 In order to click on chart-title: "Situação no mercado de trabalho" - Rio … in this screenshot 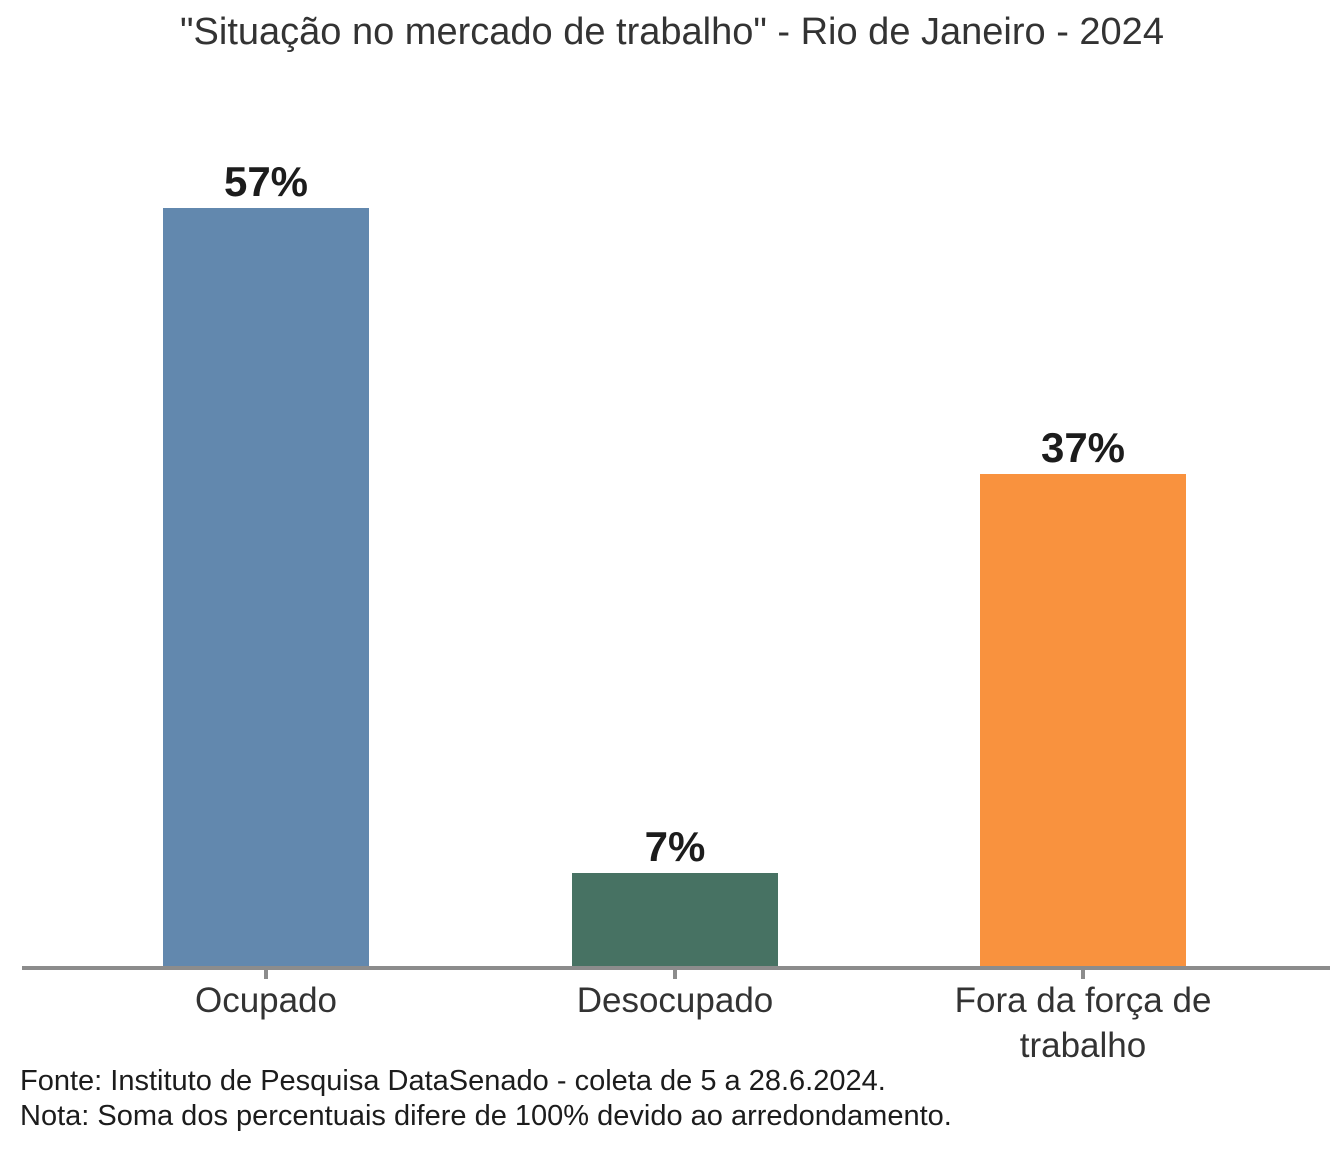, I will do `click(672, 32)`.